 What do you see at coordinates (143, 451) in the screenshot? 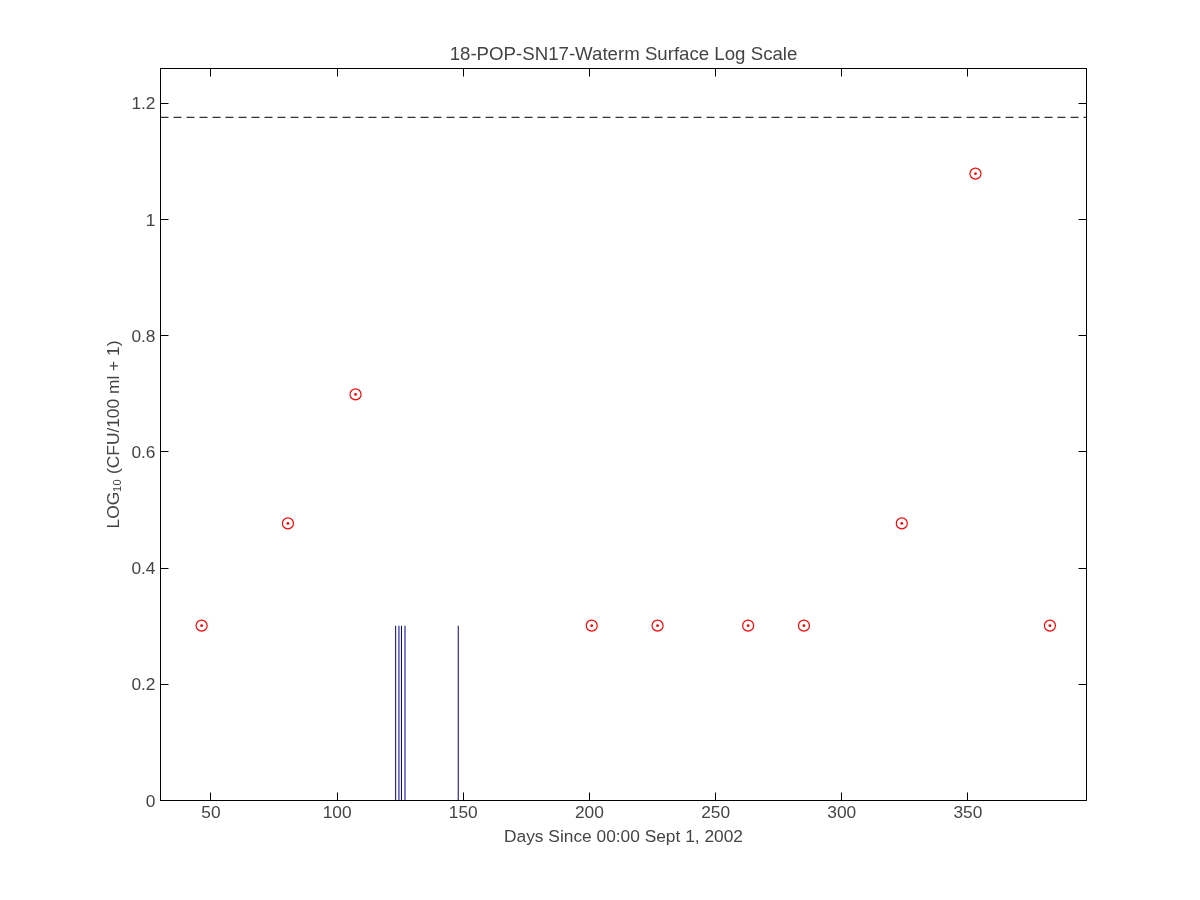
I see `y-tick-label: 0.6` at bounding box center [143, 451].